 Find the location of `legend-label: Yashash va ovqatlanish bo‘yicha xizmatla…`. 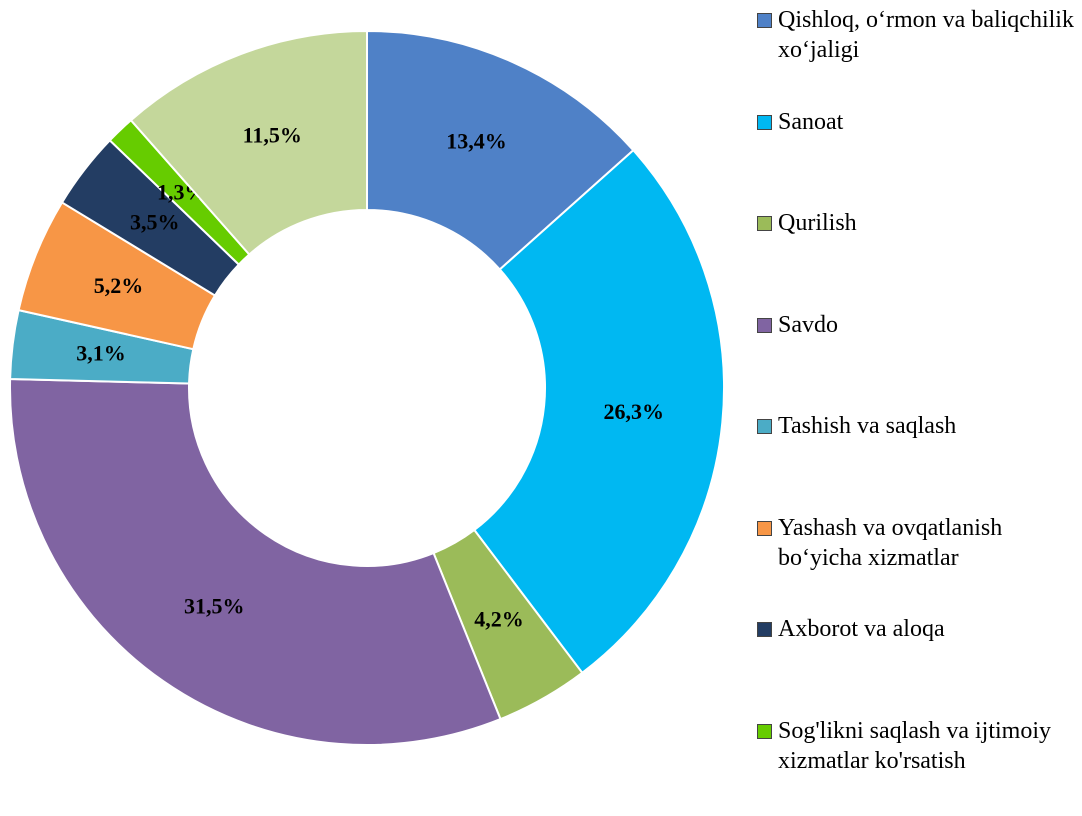

legend-label: Yashash va ovqatlanish bo‘yicha xizmatla… is located at coordinates (890, 542).